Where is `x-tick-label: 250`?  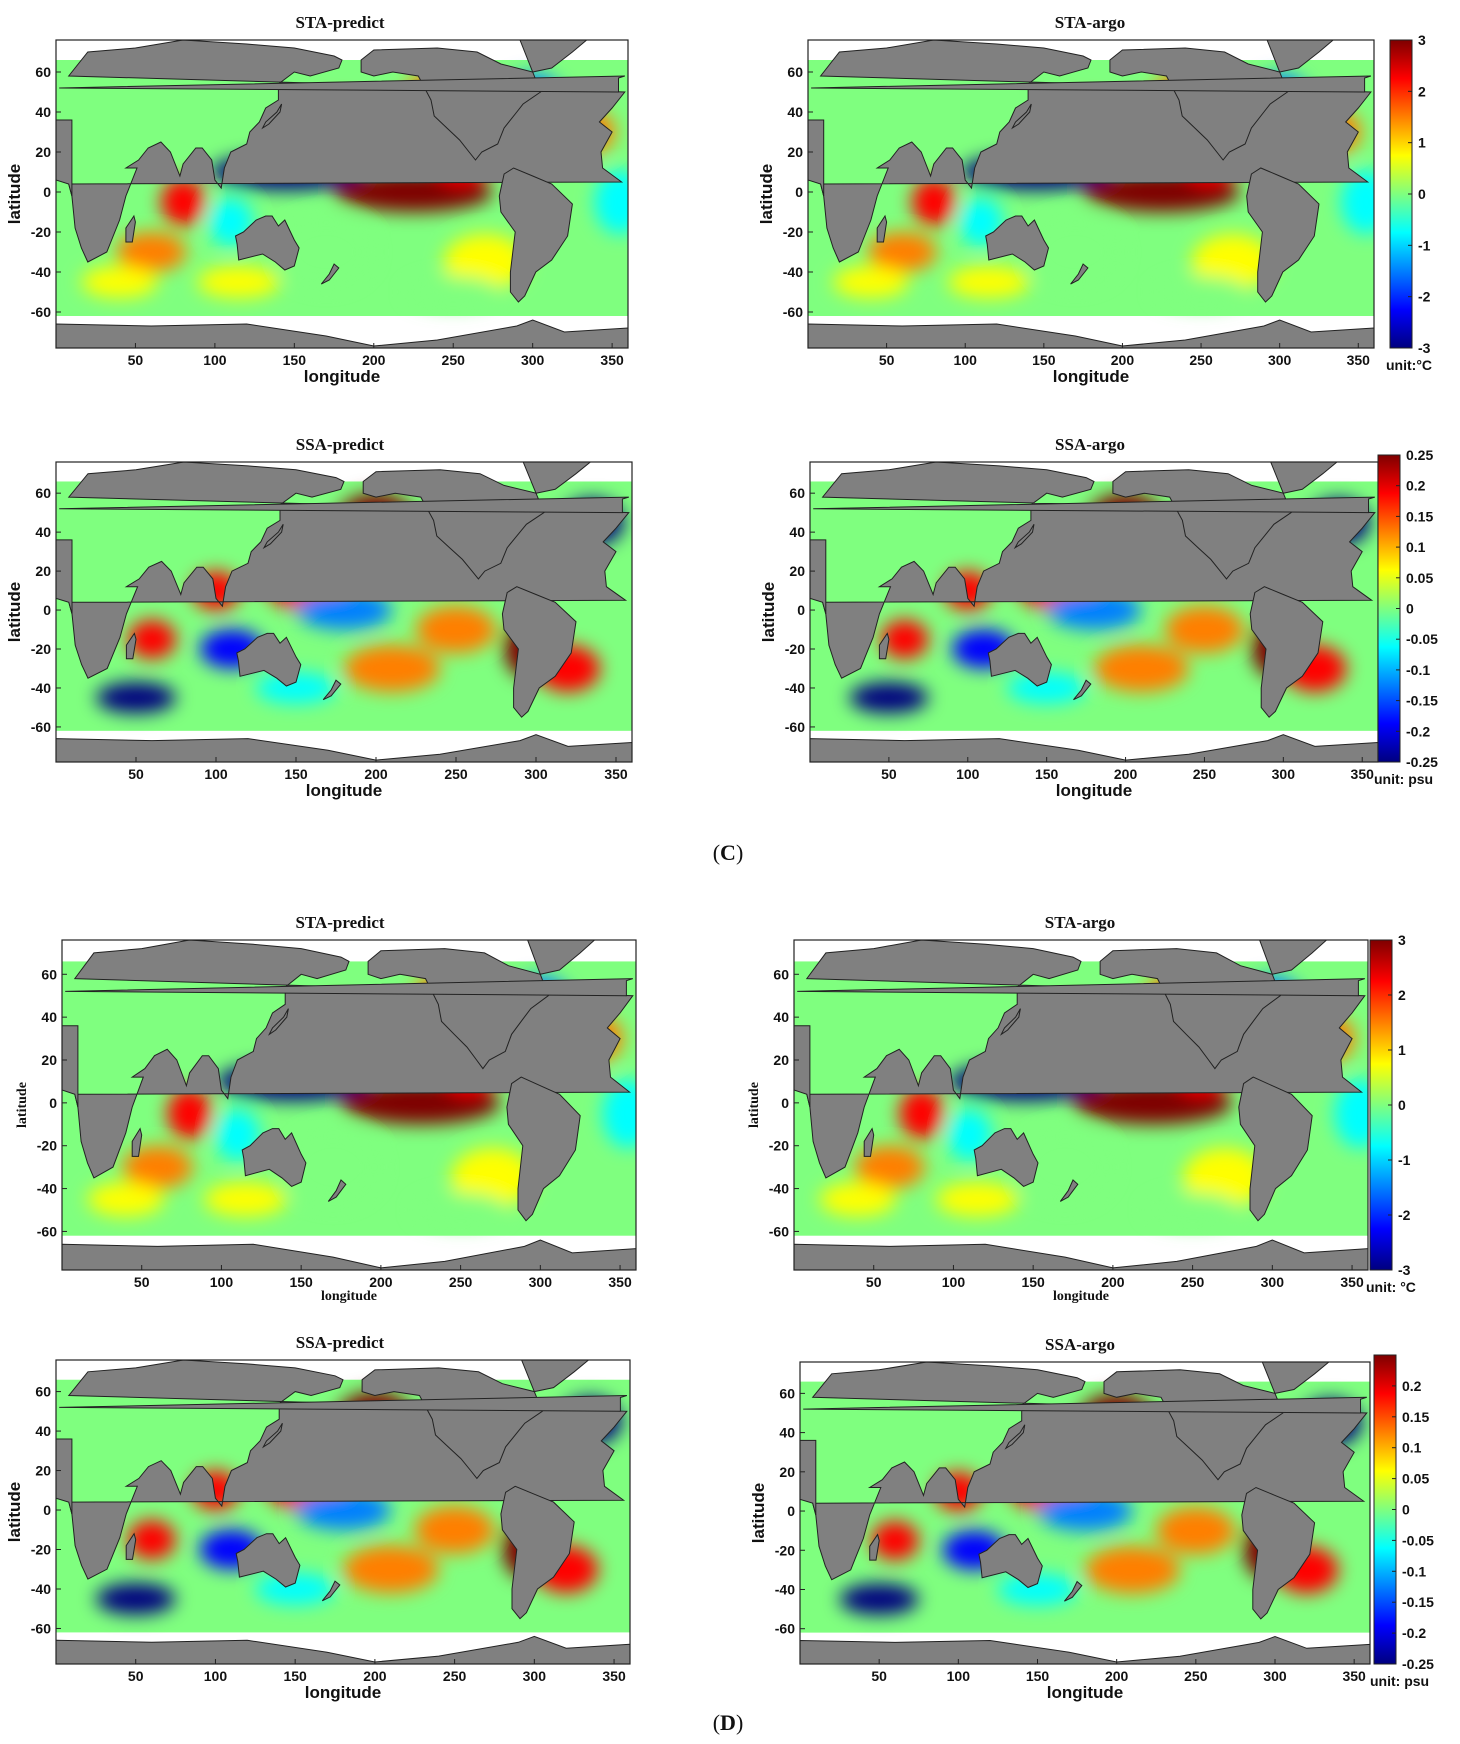
x-tick-label: 250 is located at coordinates (454, 360).